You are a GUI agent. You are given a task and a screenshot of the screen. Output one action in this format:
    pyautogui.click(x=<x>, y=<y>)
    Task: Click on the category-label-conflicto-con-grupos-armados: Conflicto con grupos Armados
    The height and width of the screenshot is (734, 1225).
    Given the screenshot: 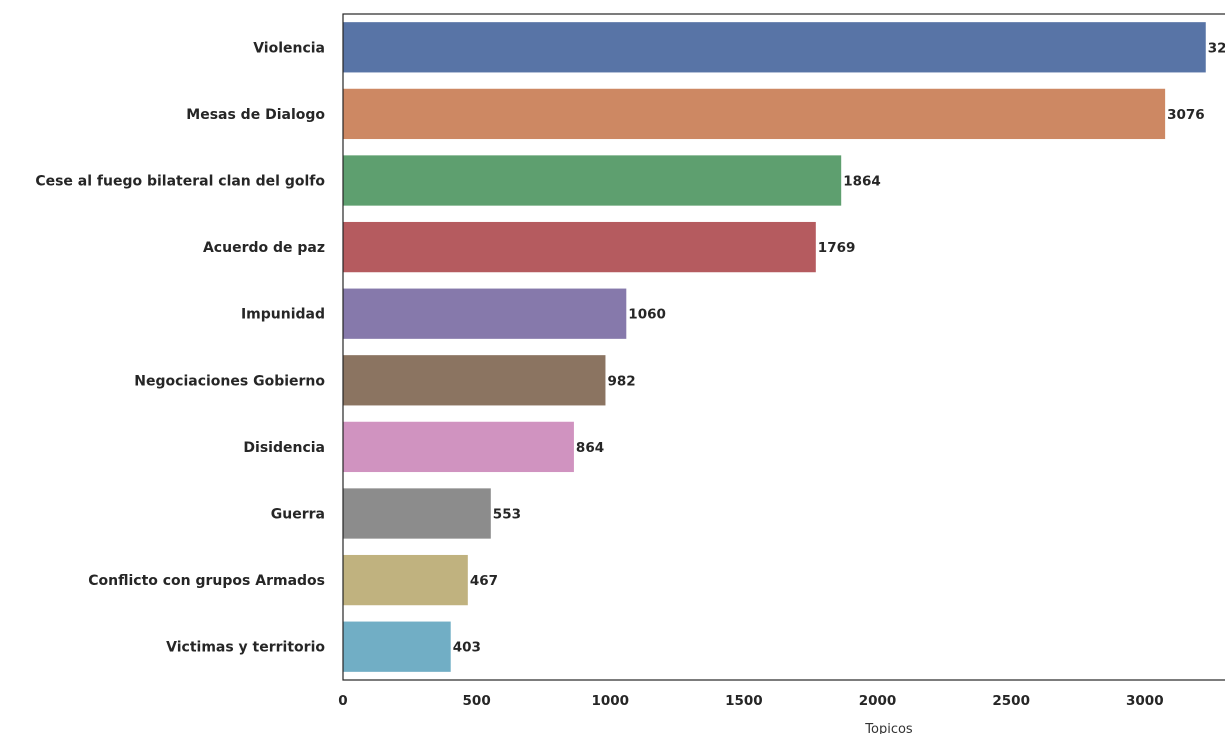 What is the action you would take?
    pyautogui.click(x=206, y=581)
    